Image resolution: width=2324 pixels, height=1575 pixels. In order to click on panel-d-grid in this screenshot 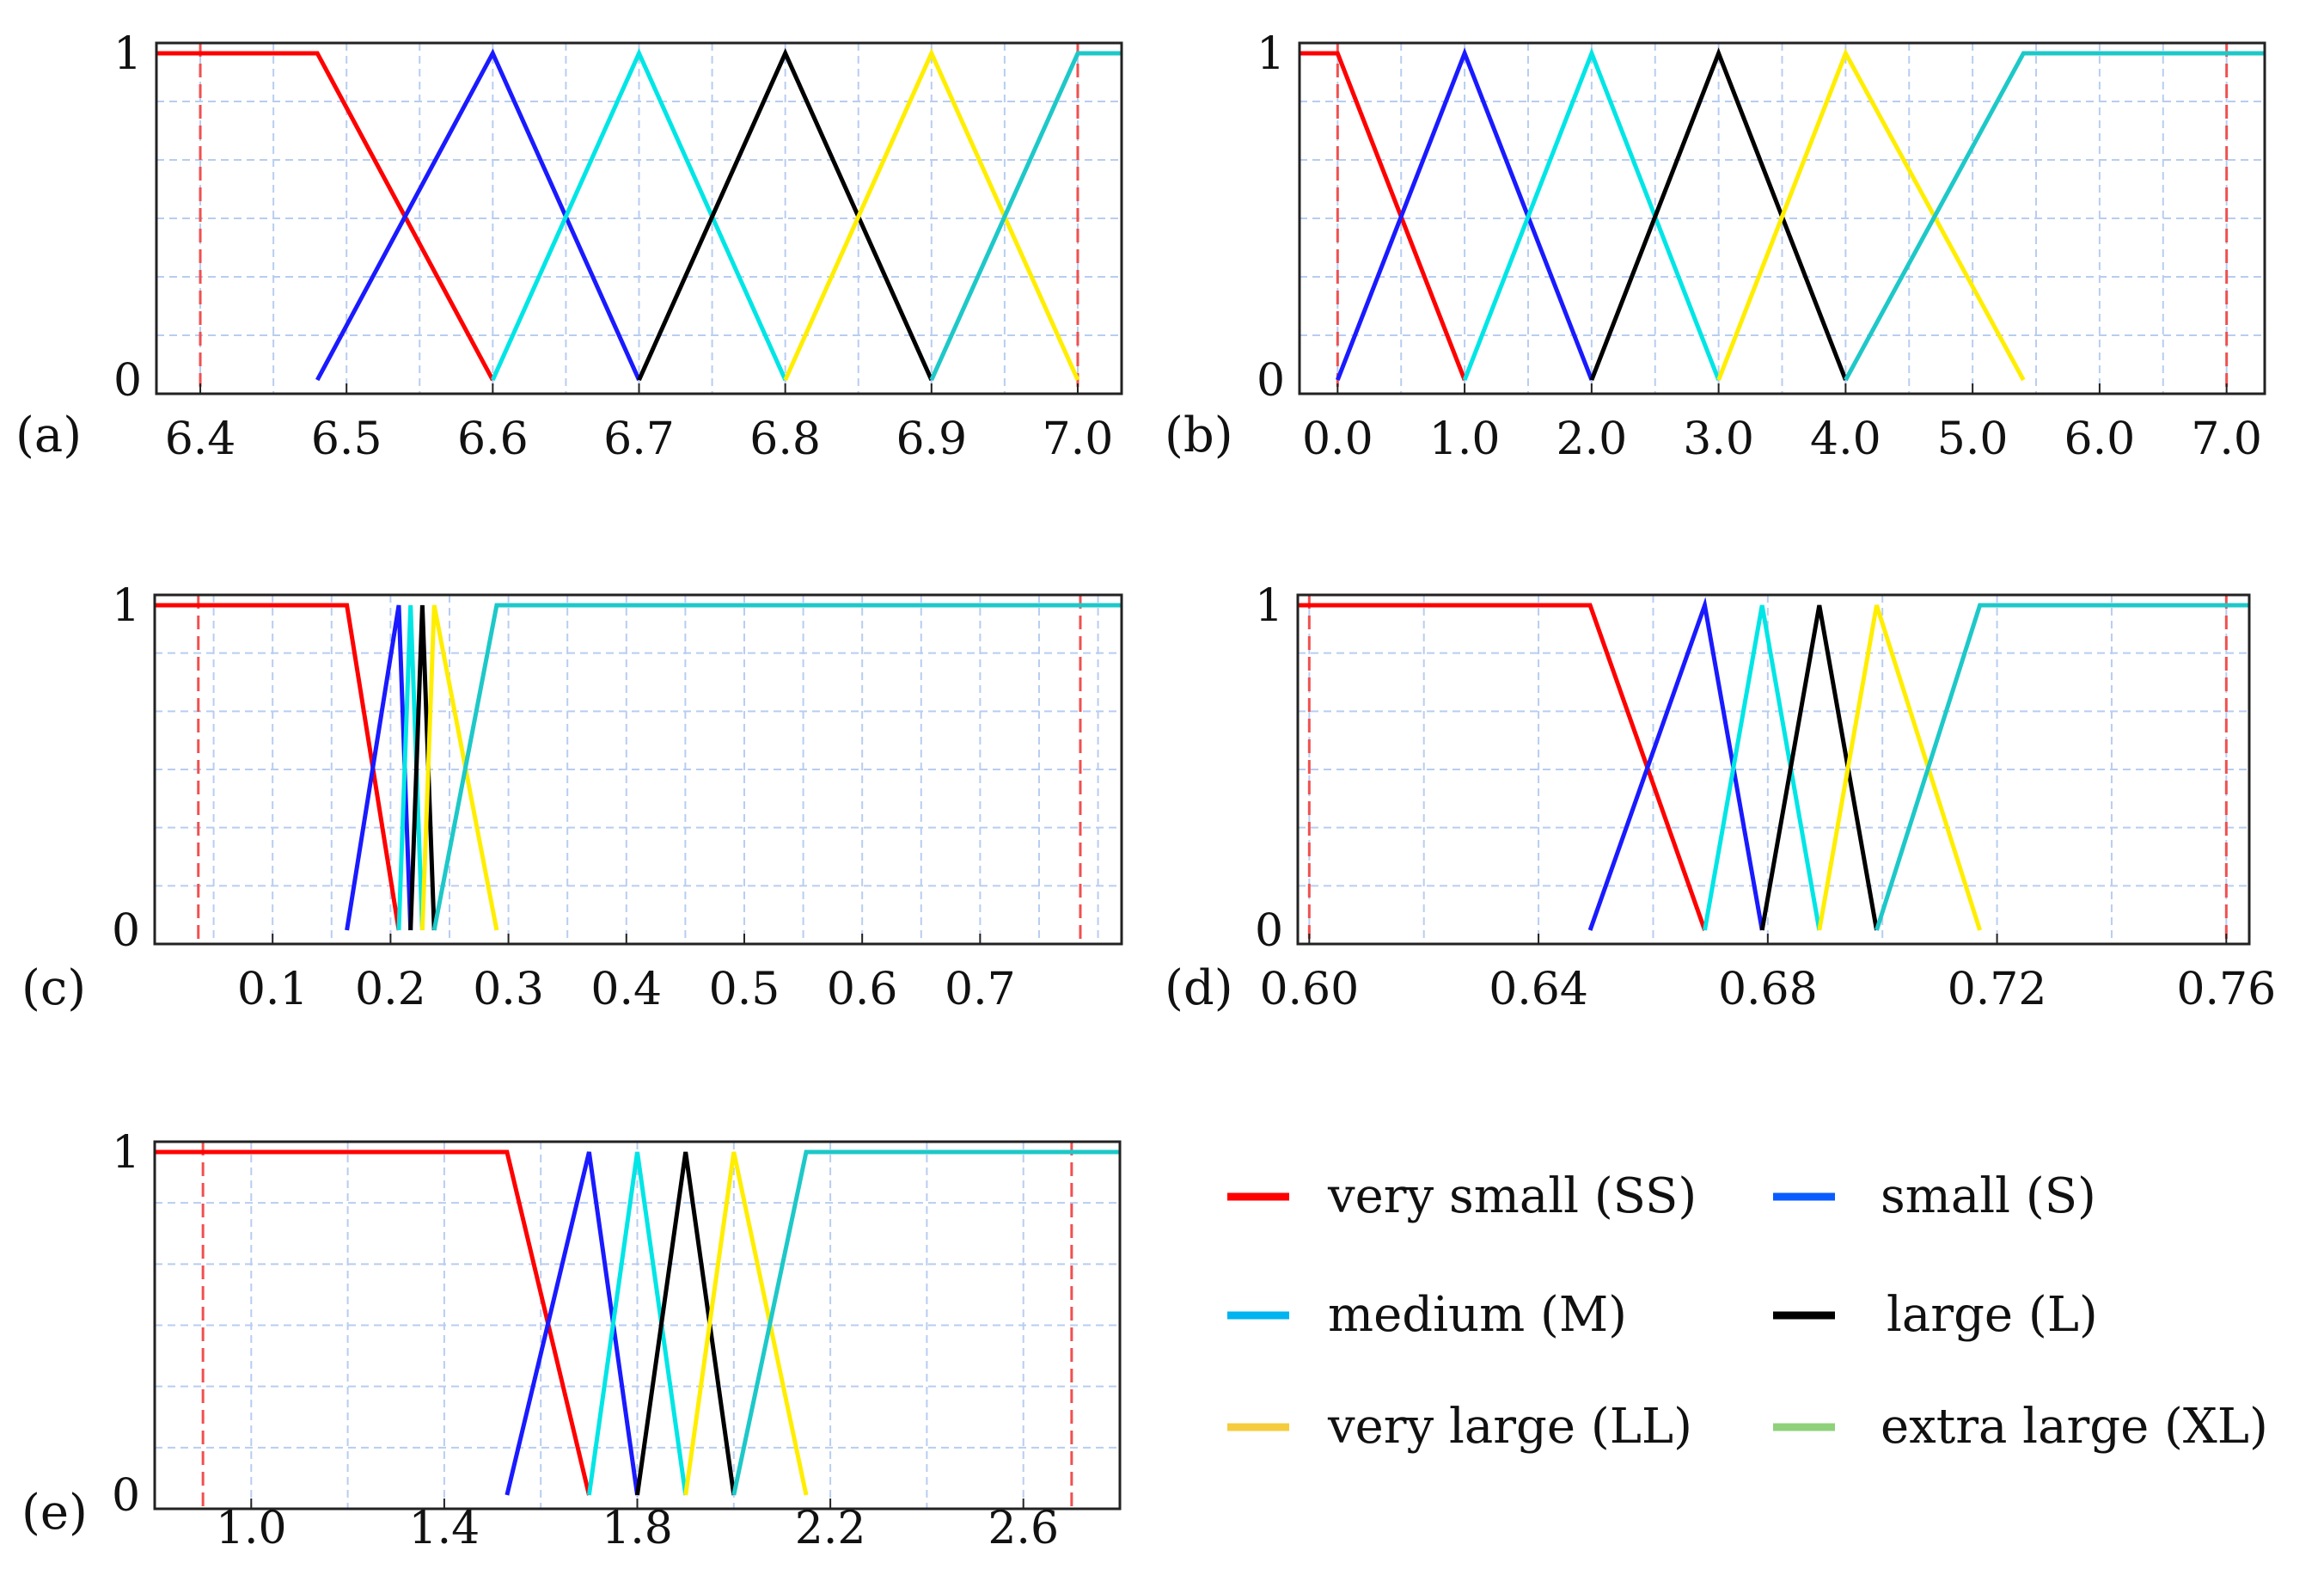, I will do `click(1774, 769)`.